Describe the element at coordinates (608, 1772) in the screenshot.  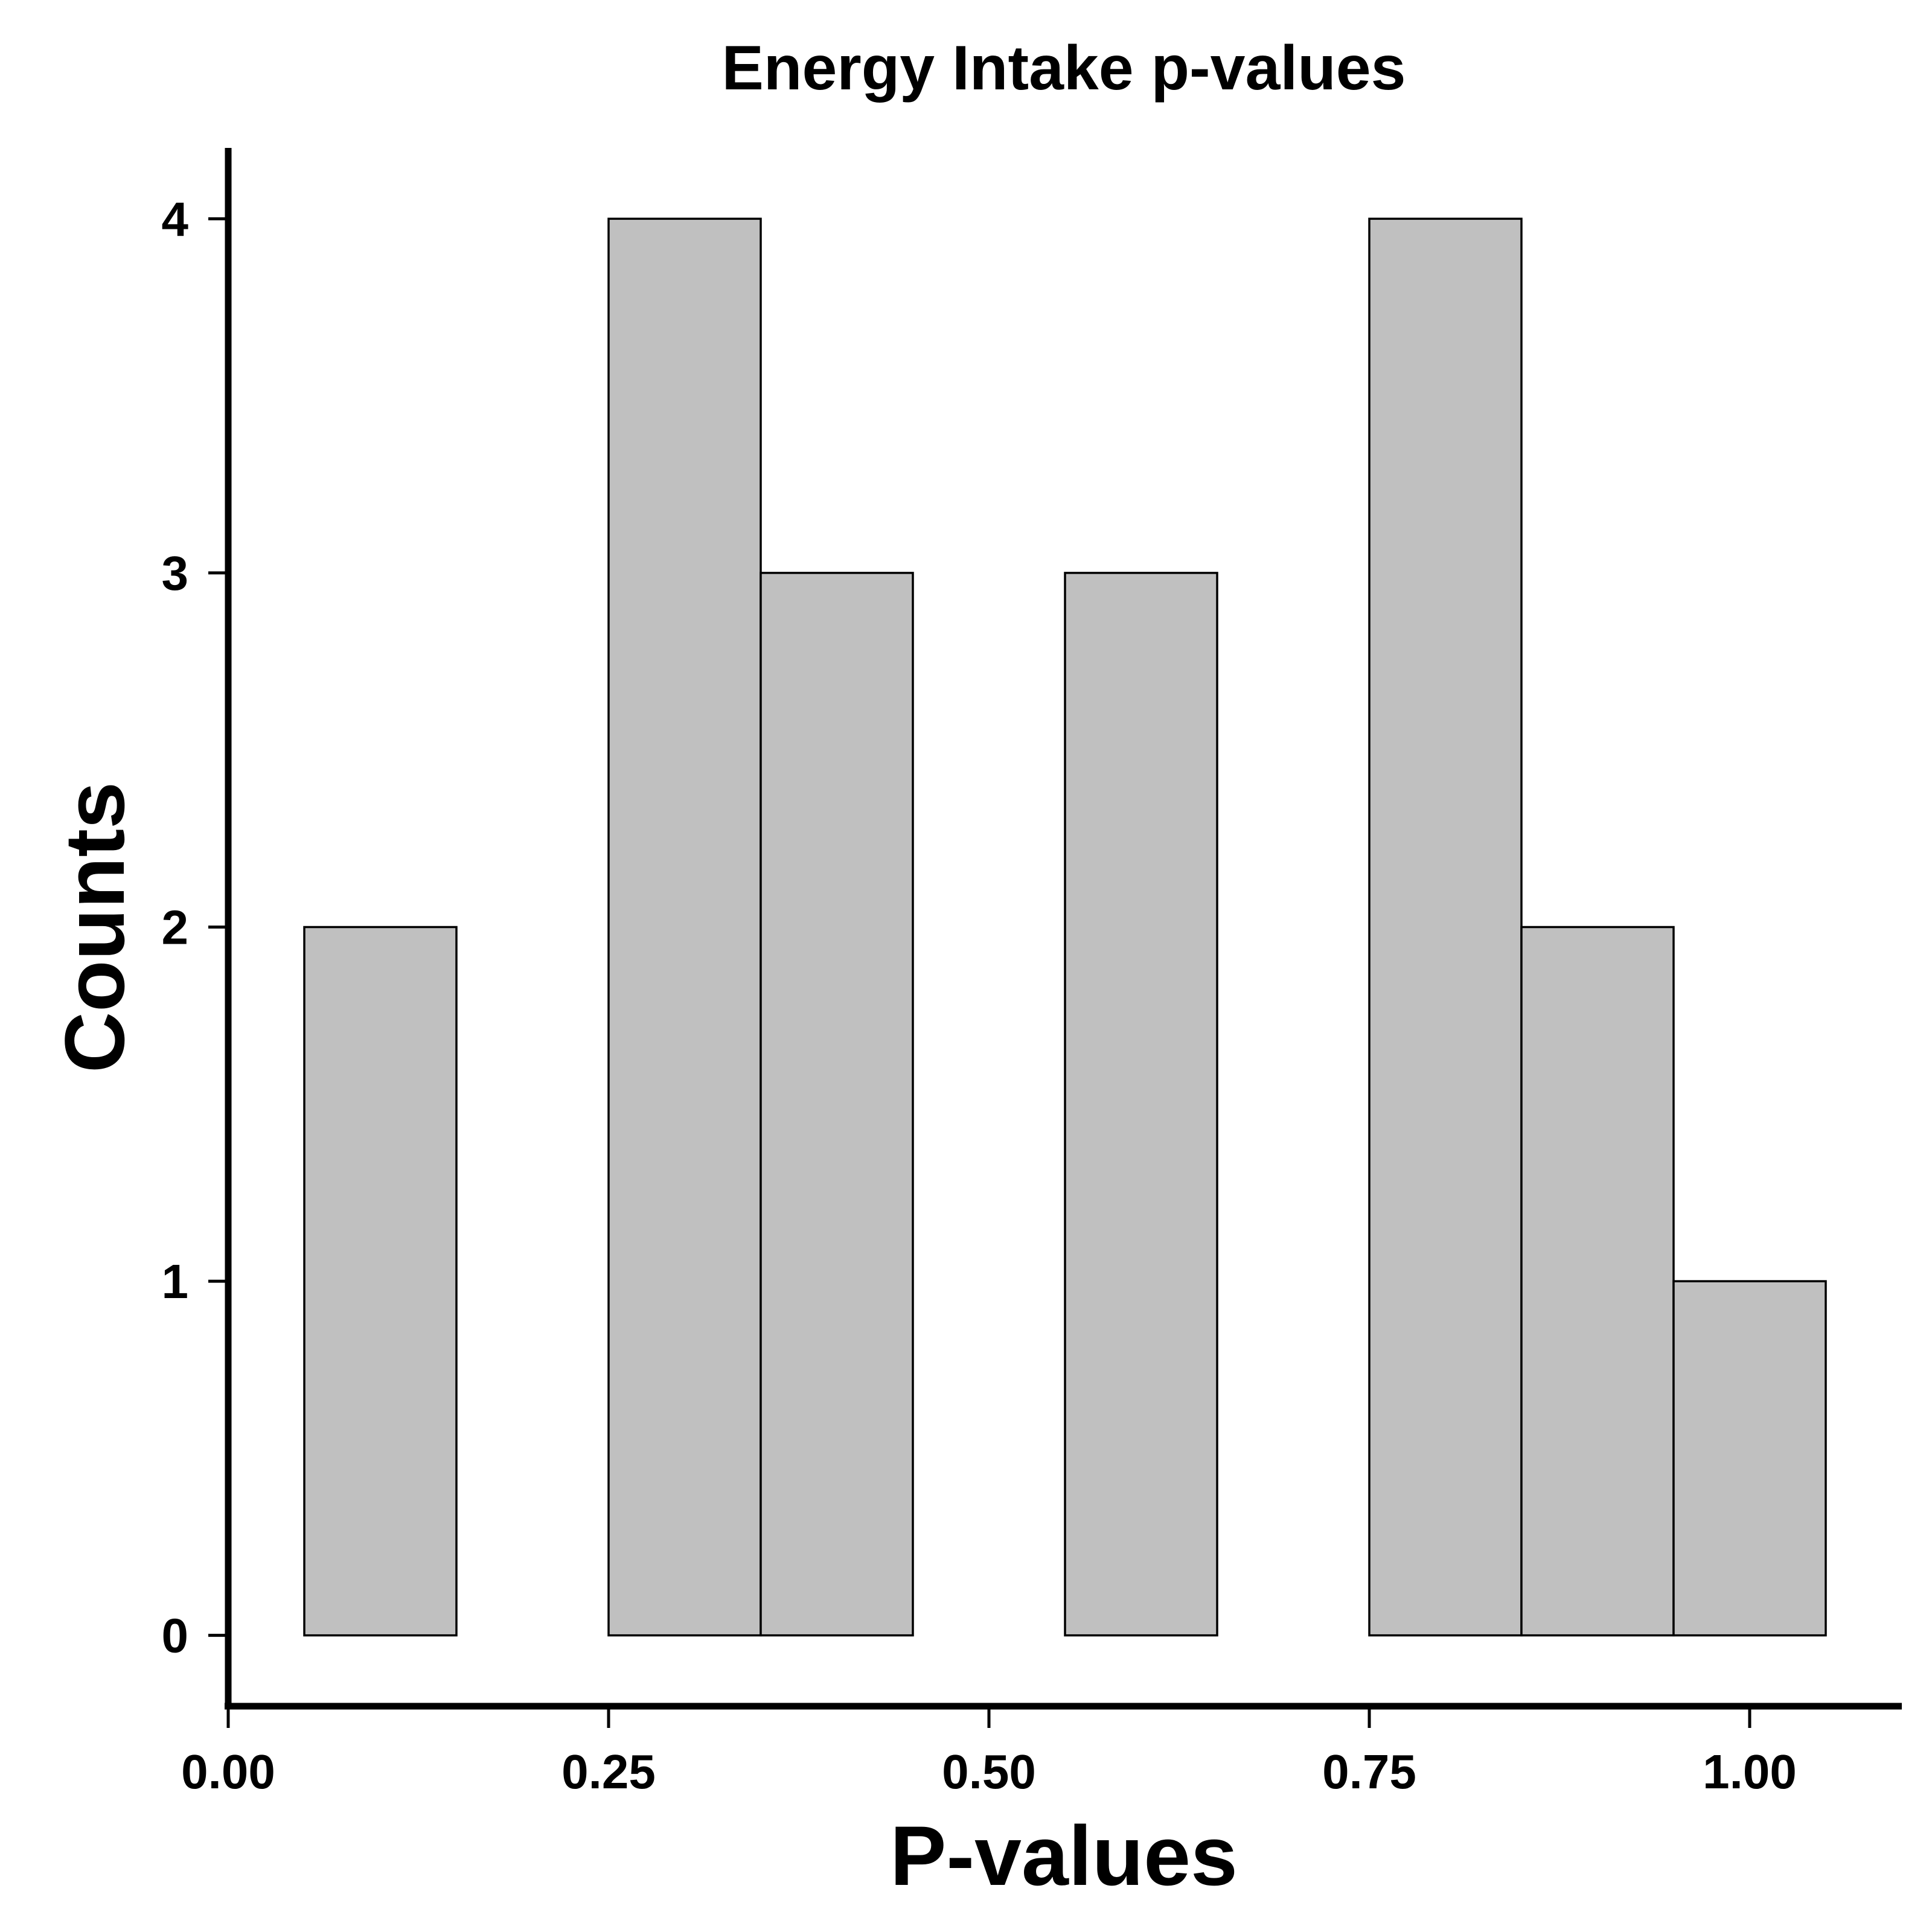
I see `x-tick-label: 0.25` at that location.